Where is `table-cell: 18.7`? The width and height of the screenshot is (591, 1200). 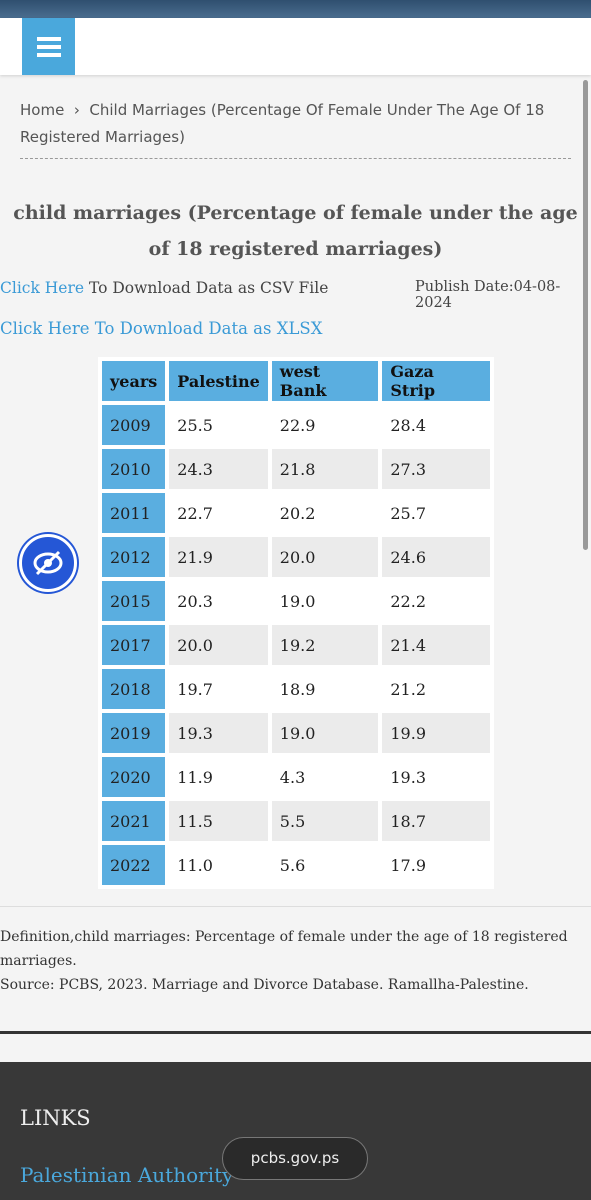 table-cell: 18.7 is located at coordinates (436, 821).